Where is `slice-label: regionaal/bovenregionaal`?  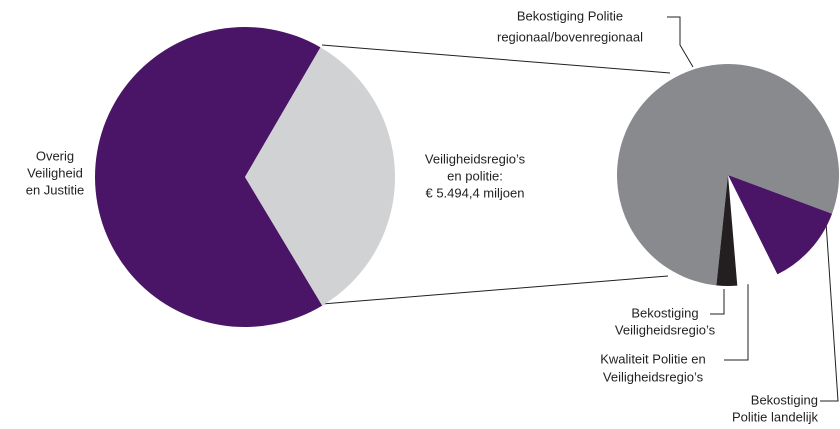 slice-label: regionaal/bovenregionaal is located at coordinates (570, 36).